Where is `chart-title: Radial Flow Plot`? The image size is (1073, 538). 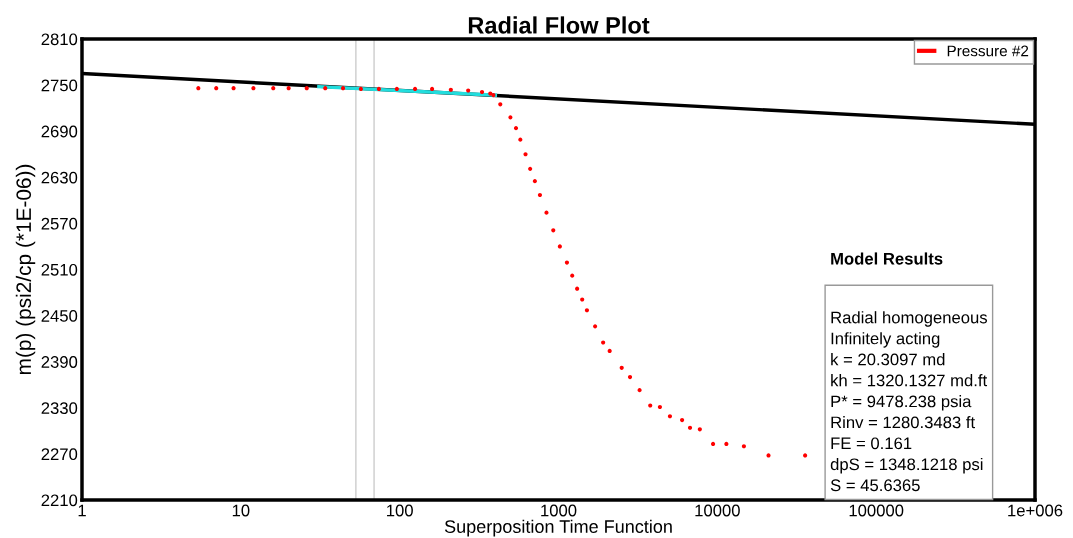
chart-title: Radial Flow Plot is located at coordinates (559, 25).